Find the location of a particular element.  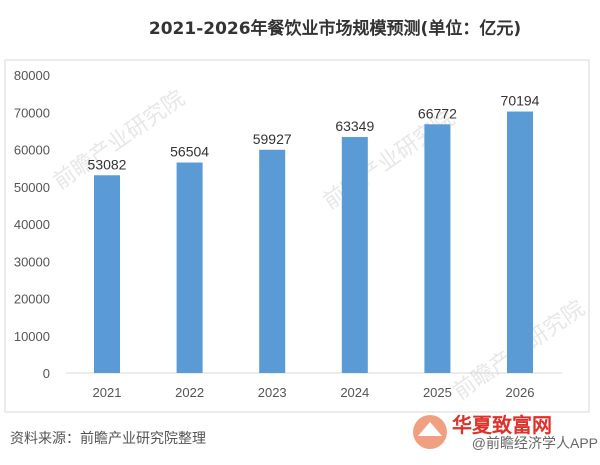

x-tick-label: 2022 is located at coordinates (189, 392).